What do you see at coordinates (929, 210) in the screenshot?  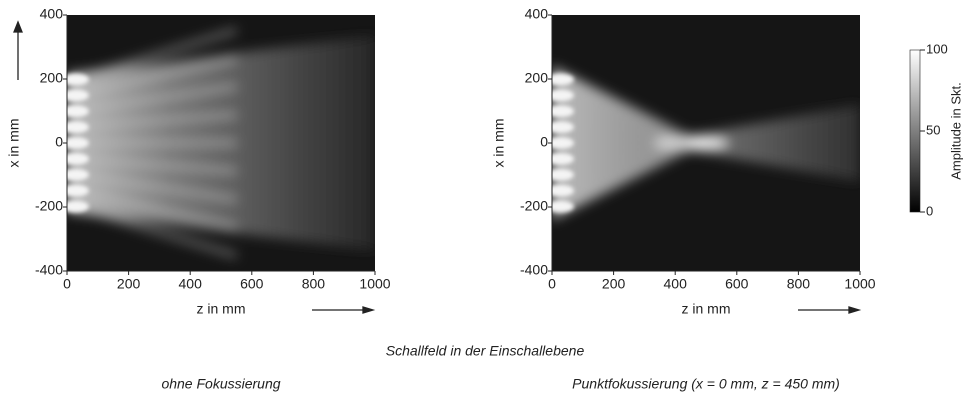 I see `colorbar-tick-label: 0` at bounding box center [929, 210].